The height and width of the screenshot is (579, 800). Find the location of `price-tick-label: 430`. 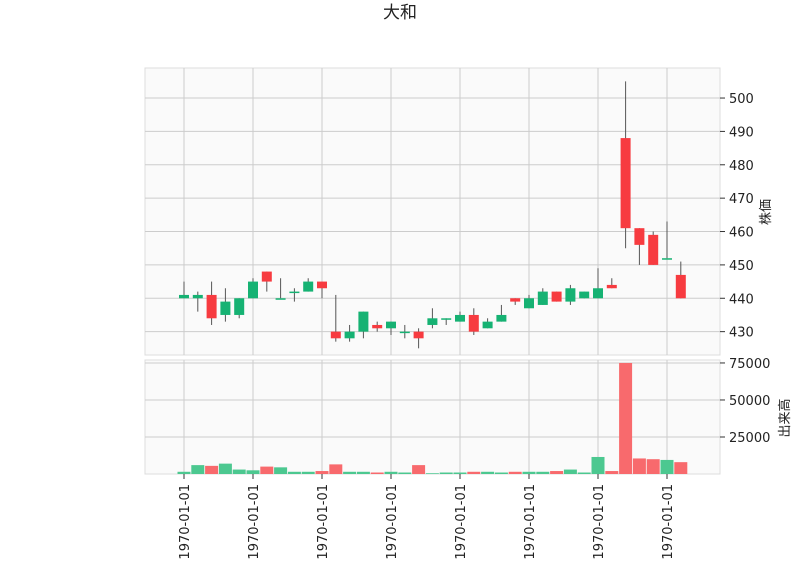

price-tick-label: 430 is located at coordinates (741, 333).